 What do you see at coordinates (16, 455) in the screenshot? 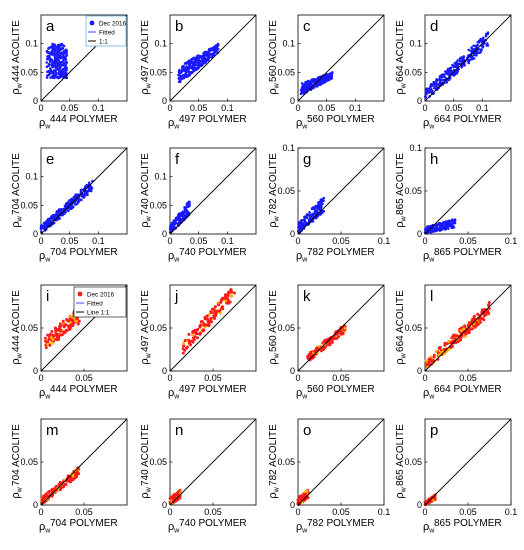
I see `y-axis-label: 704 ACOLITE` at bounding box center [16, 455].